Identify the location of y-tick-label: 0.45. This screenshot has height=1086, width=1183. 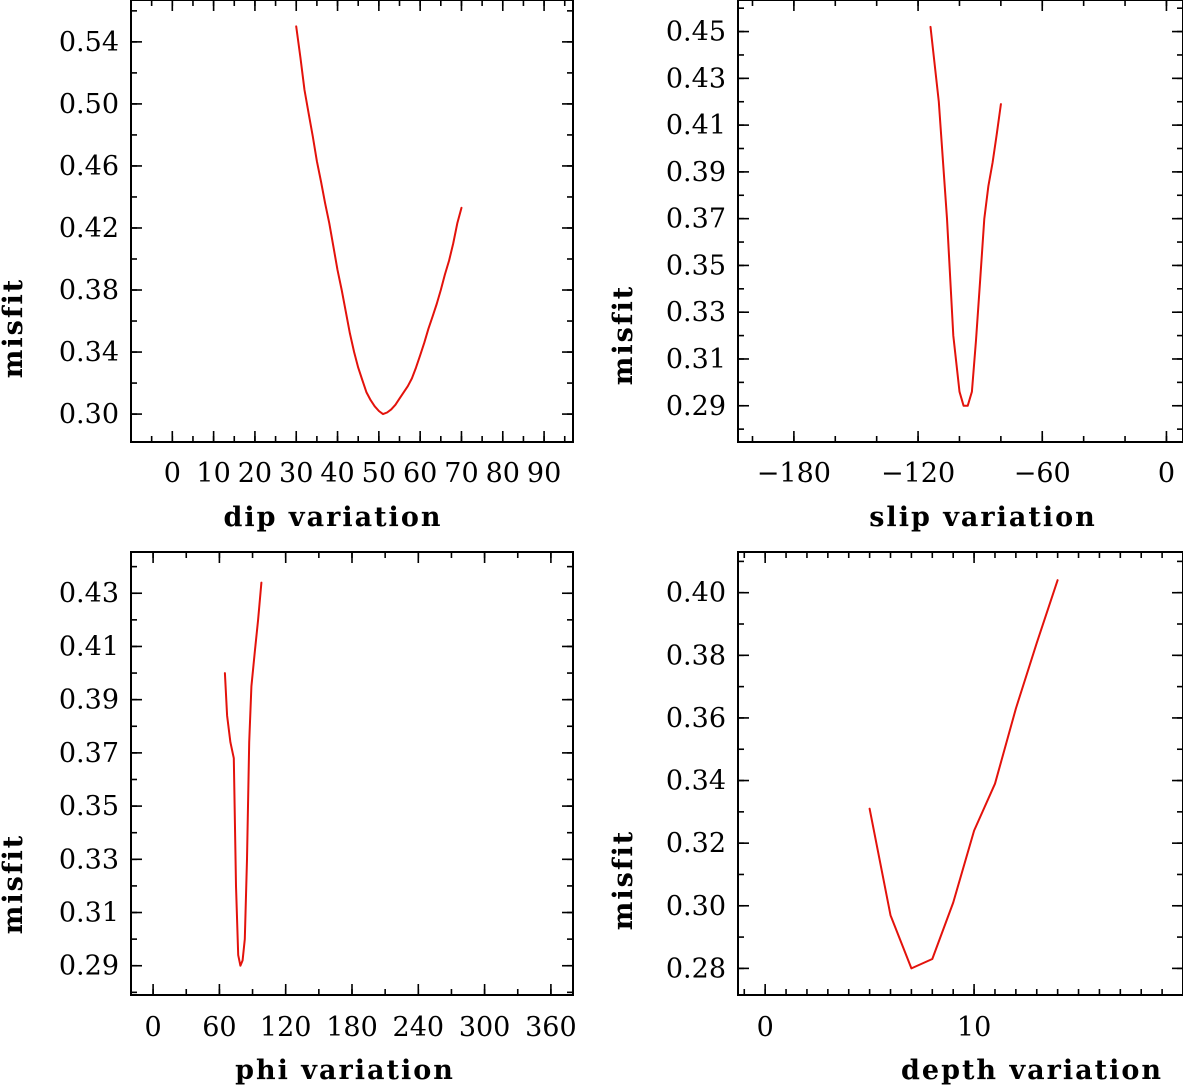
(696, 32).